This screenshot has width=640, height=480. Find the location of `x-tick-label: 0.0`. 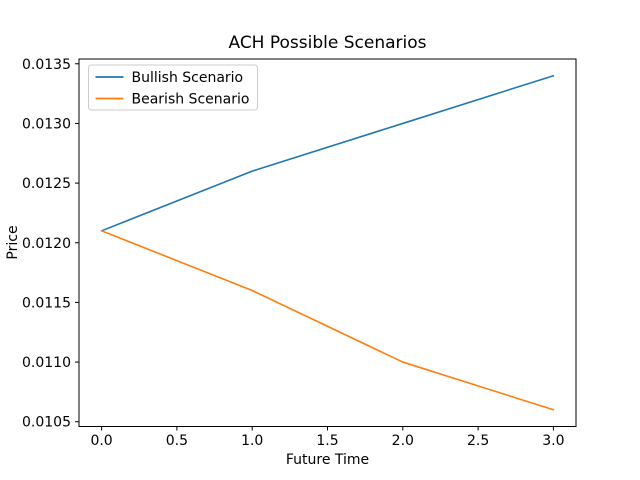

x-tick-label: 0.0 is located at coordinates (101, 441).